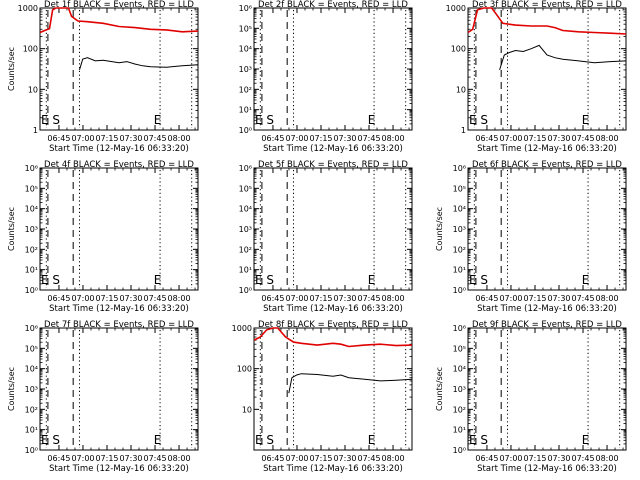 The width and height of the screenshot is (640, 480). I want to click on chart-title: Det 9f BLACK = Events, RED = LLD, so click(547, 325).